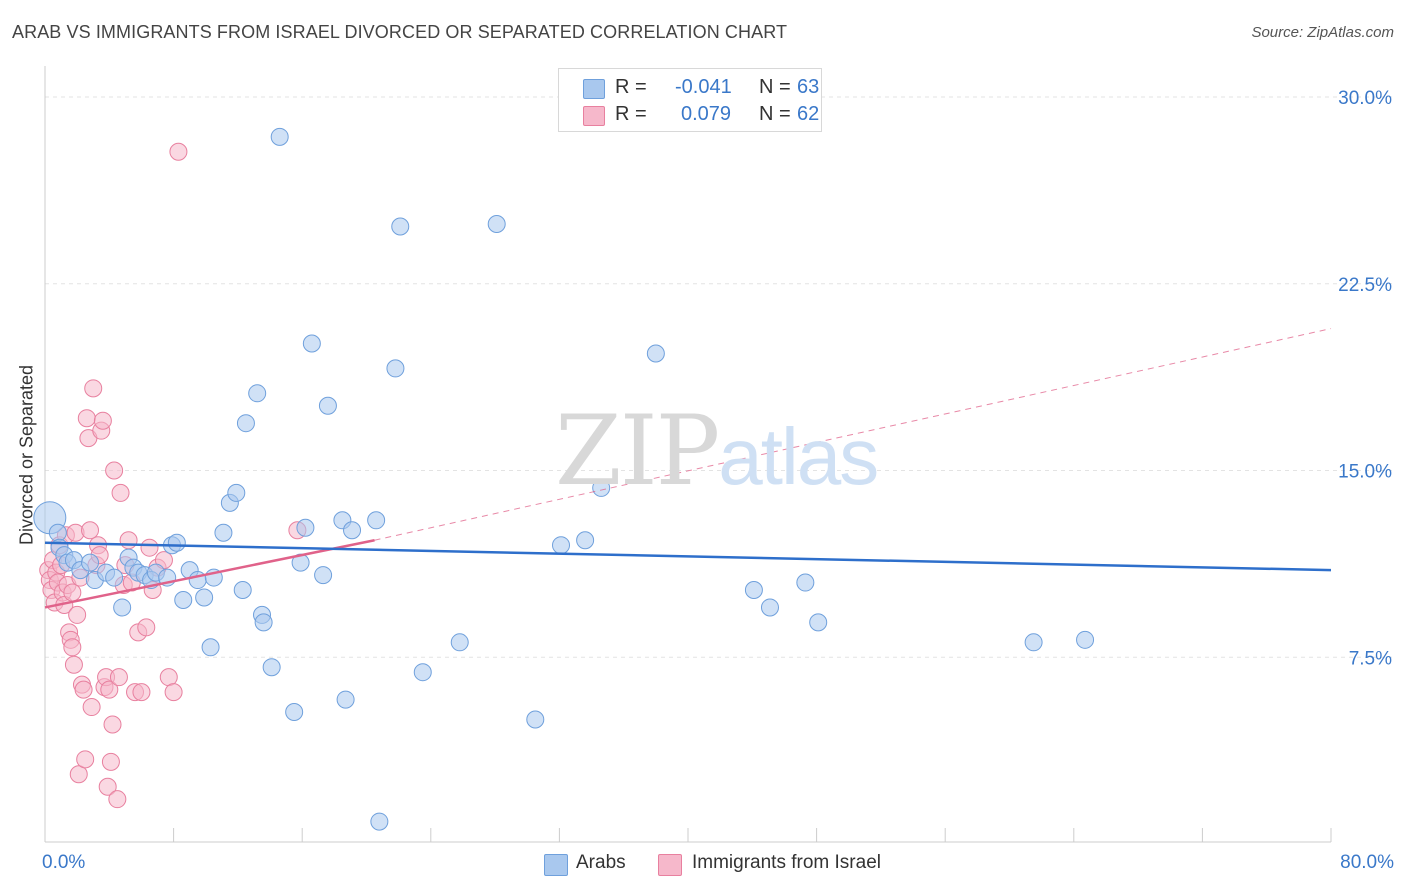  Describe the element at coordinates (808, 87) in the screenshot. I see `stats-n-value: 63` at that location.